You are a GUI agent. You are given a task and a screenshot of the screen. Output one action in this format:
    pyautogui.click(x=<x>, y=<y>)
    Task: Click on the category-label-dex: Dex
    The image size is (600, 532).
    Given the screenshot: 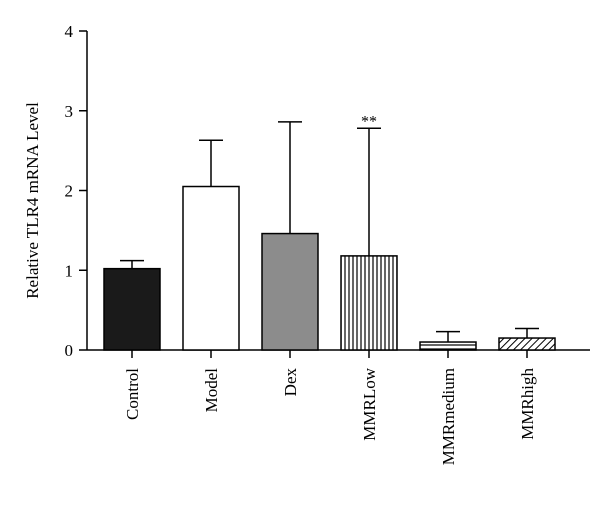 What is the action you would take?
    pyautogui.click(x=290, y=382)
    